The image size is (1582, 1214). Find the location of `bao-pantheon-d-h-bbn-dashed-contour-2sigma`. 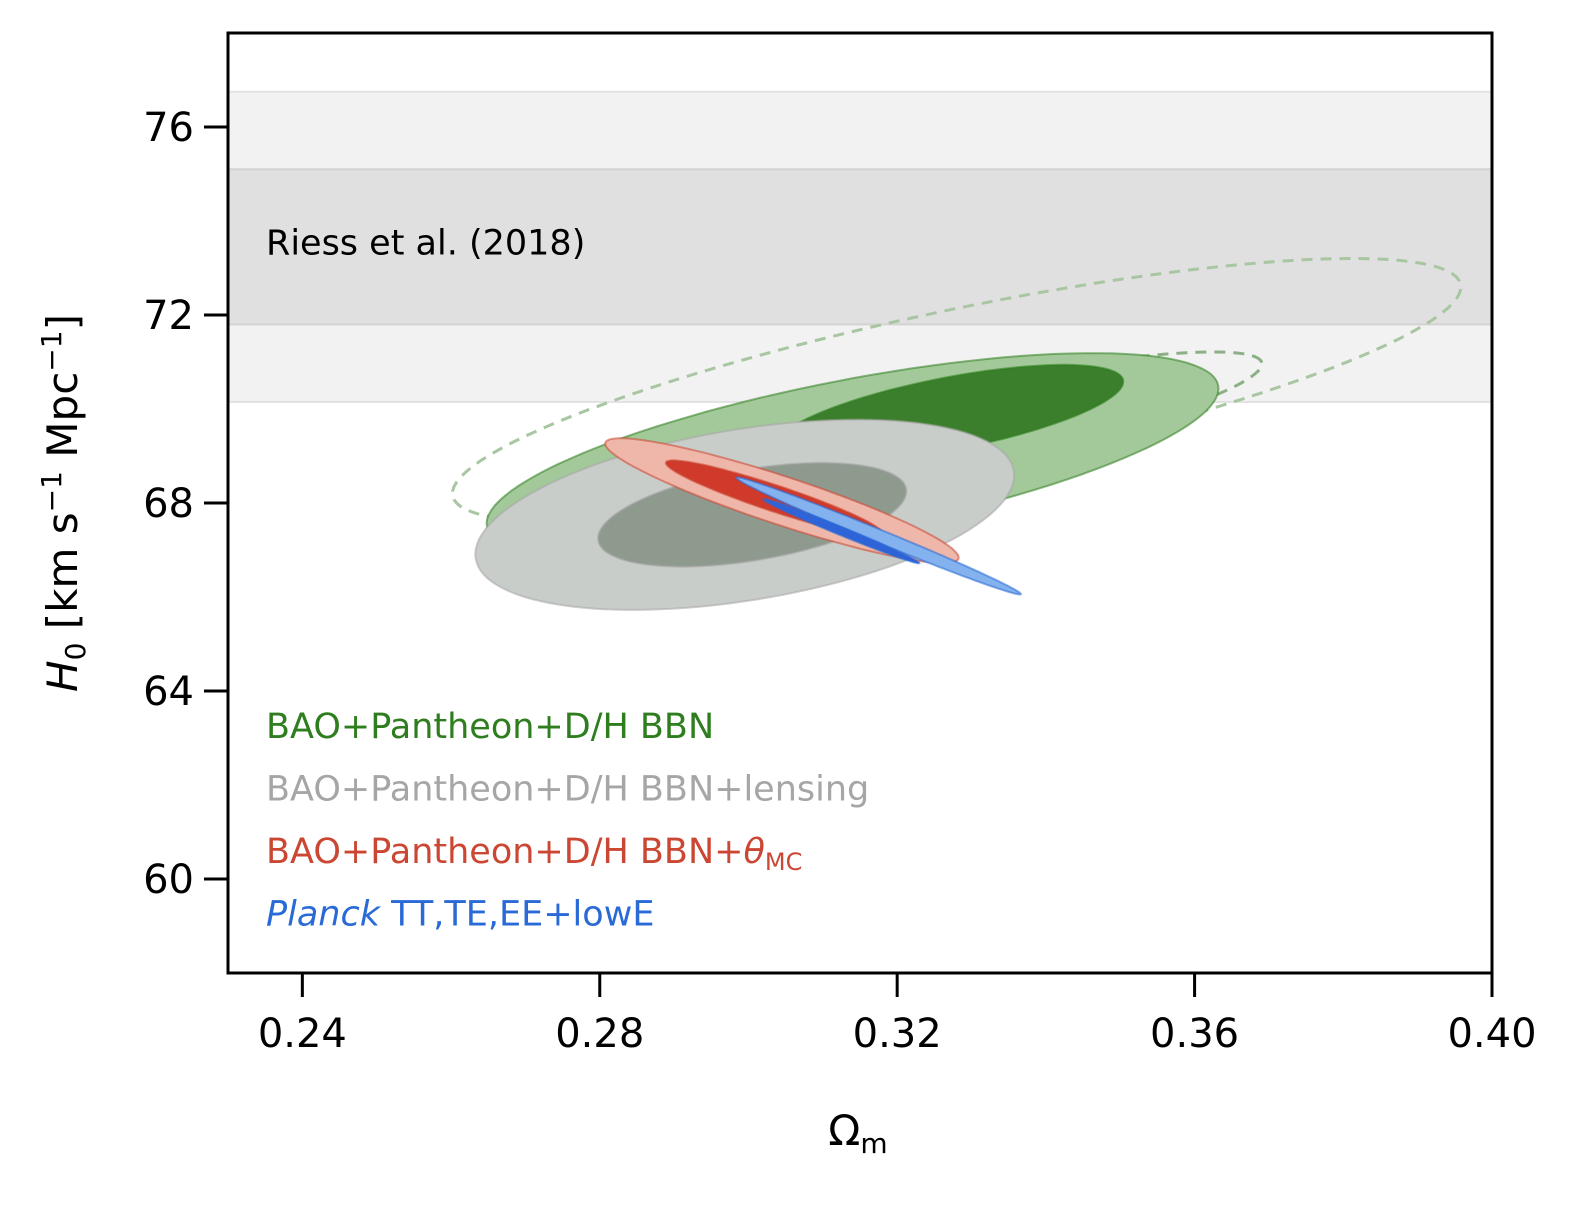

bao-pantheon-d-h-bbn-dashed-contour-2sigma is located at coordinates (957, 390).